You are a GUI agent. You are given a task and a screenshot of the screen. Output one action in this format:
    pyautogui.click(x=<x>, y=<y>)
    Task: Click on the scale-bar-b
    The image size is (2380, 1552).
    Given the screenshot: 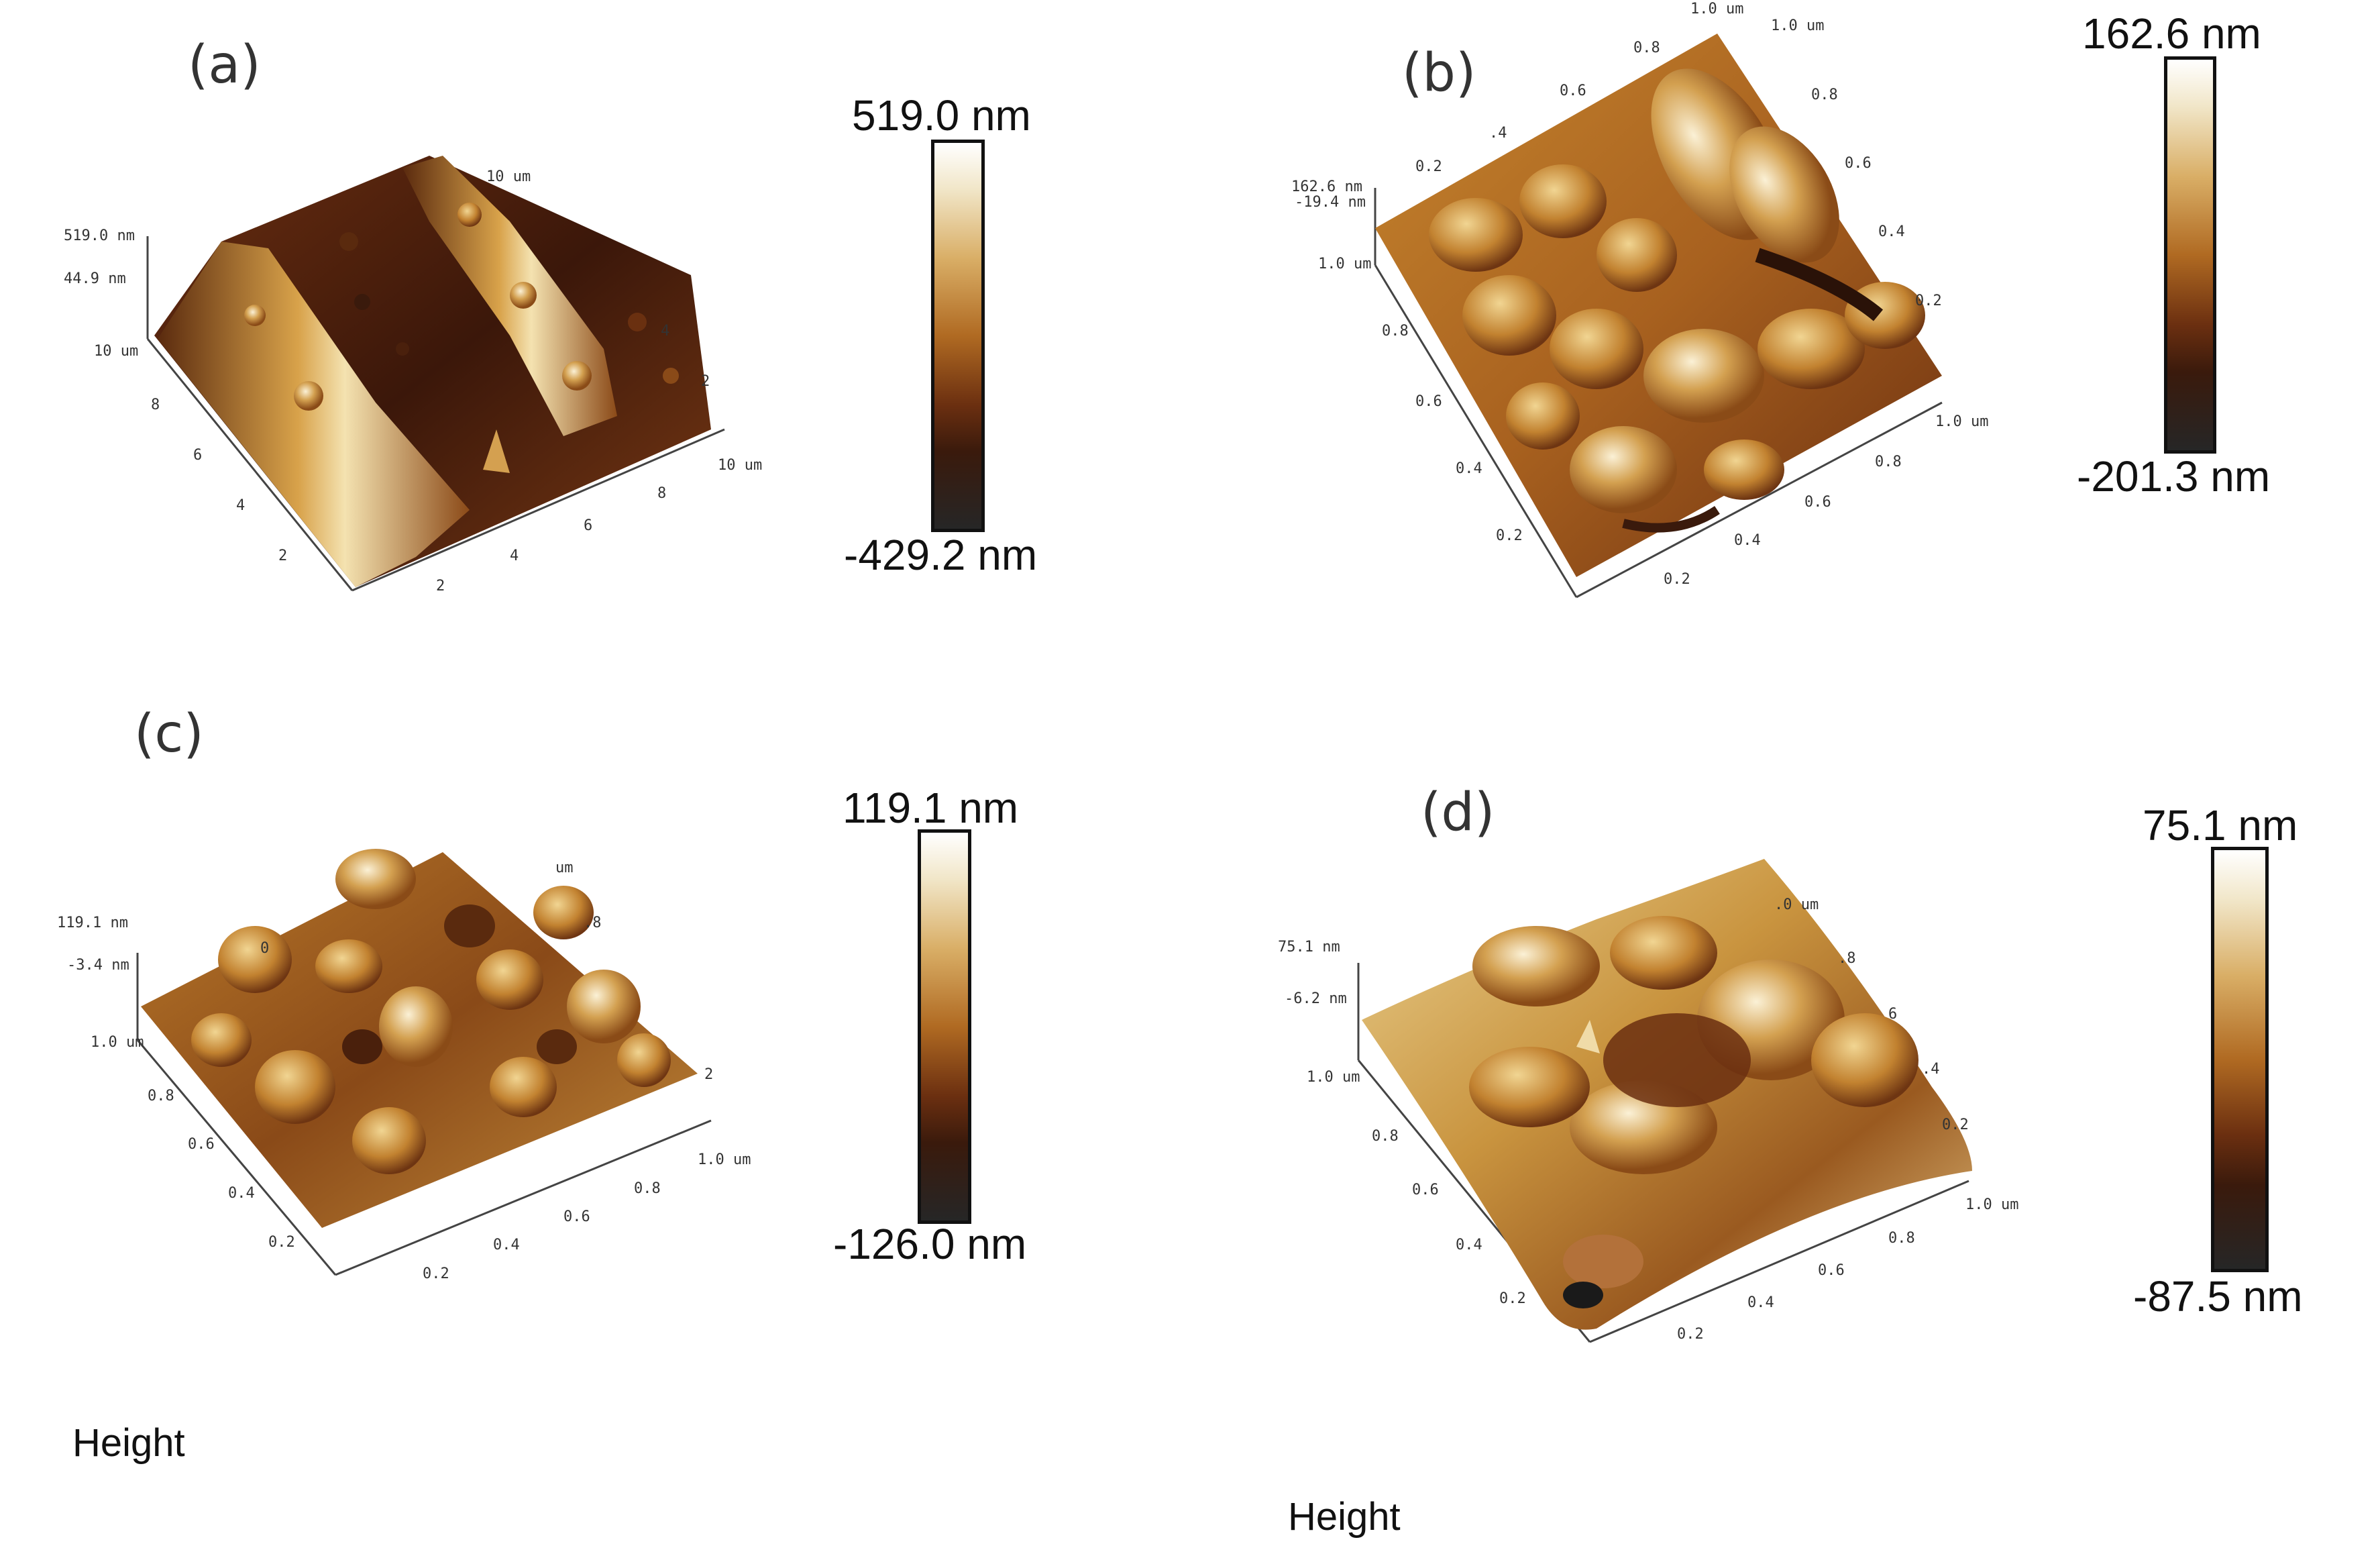 What is the action you would take?
    pyautogui.click(x=2190, y=255)
    